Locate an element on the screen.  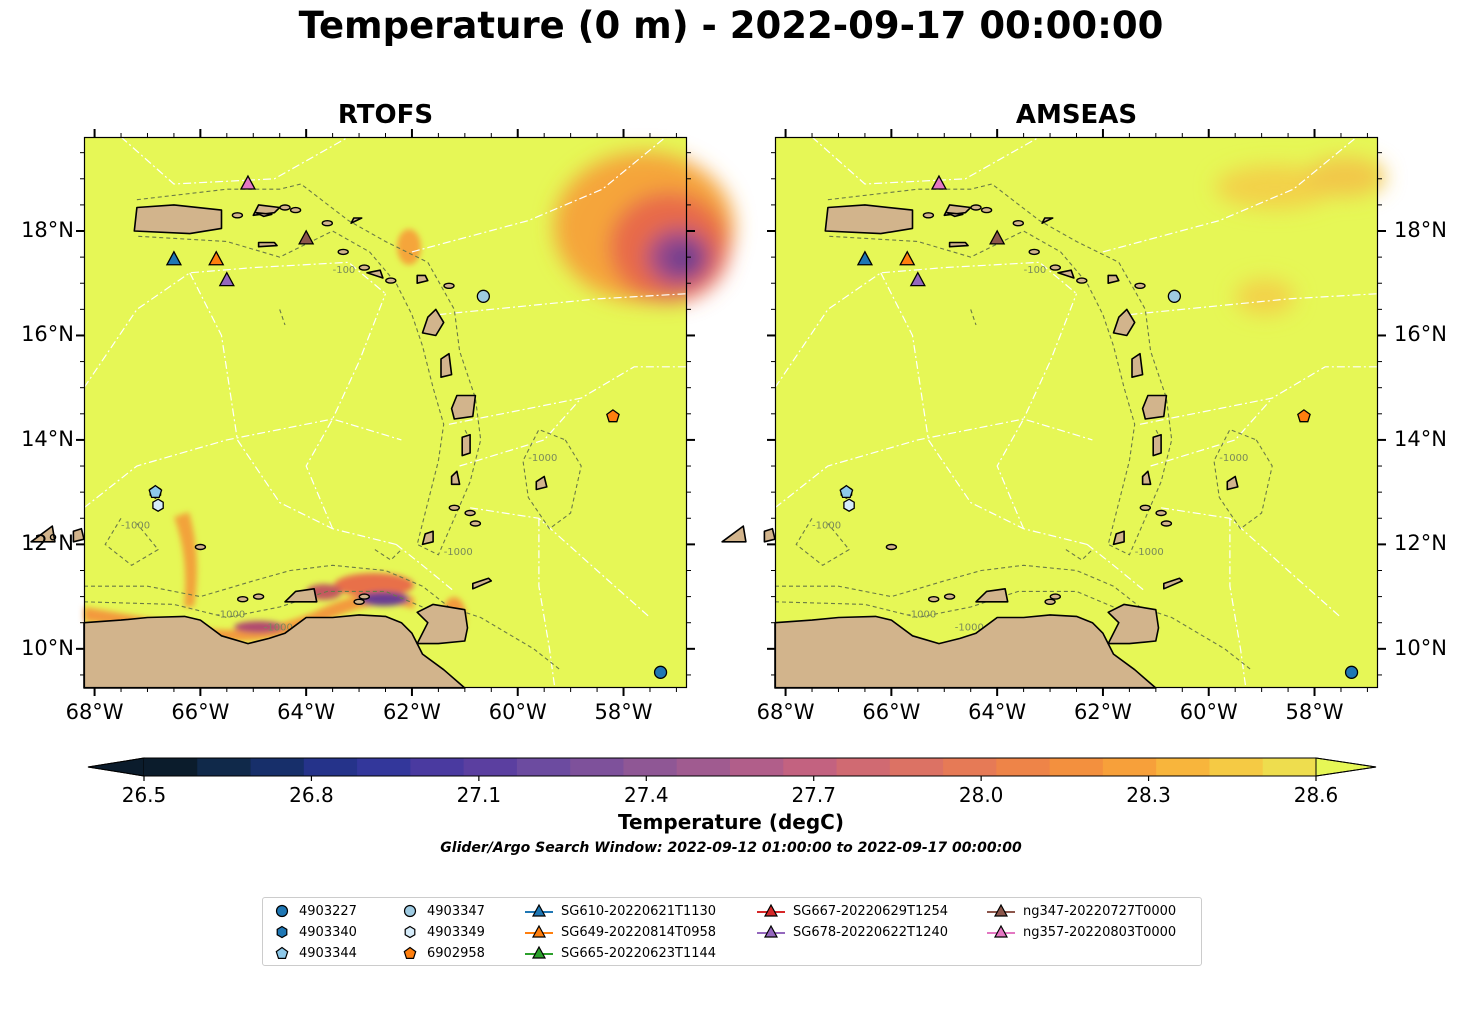
land-guadeloupe is located at coordinates (1124, 322).